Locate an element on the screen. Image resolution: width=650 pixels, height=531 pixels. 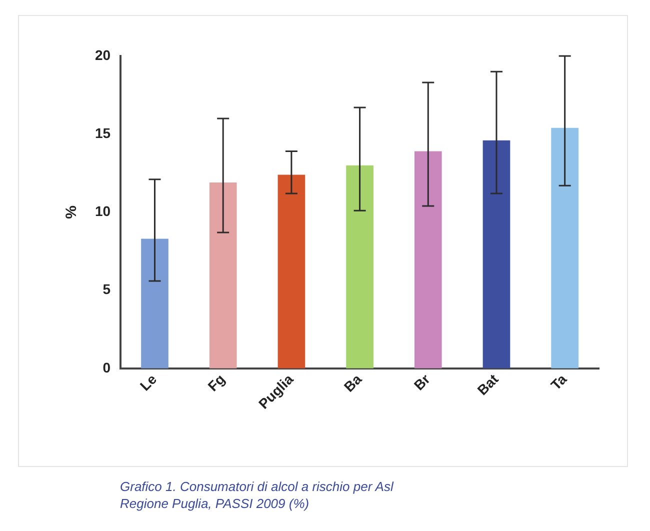
y-tick-label: 5 is located at coordinates (106, 289).